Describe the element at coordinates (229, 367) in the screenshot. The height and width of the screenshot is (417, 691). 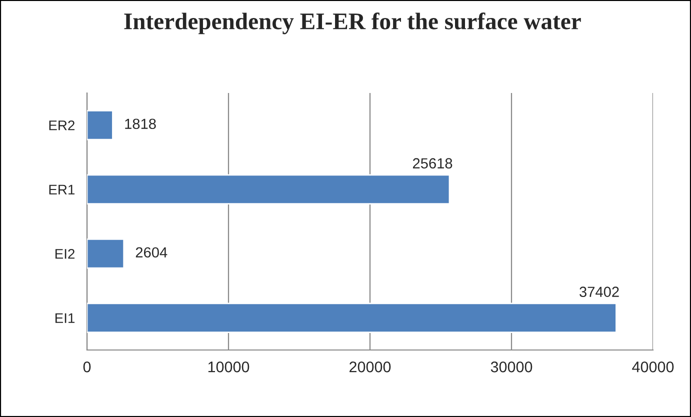
I see `x-tick-label: 10000` at that location.